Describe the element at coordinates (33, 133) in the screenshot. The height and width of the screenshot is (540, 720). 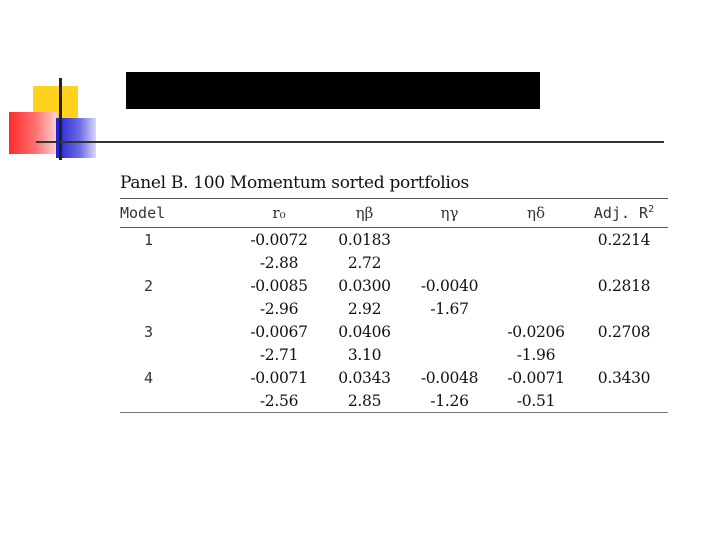
I see `decorative-red-square` at that location.